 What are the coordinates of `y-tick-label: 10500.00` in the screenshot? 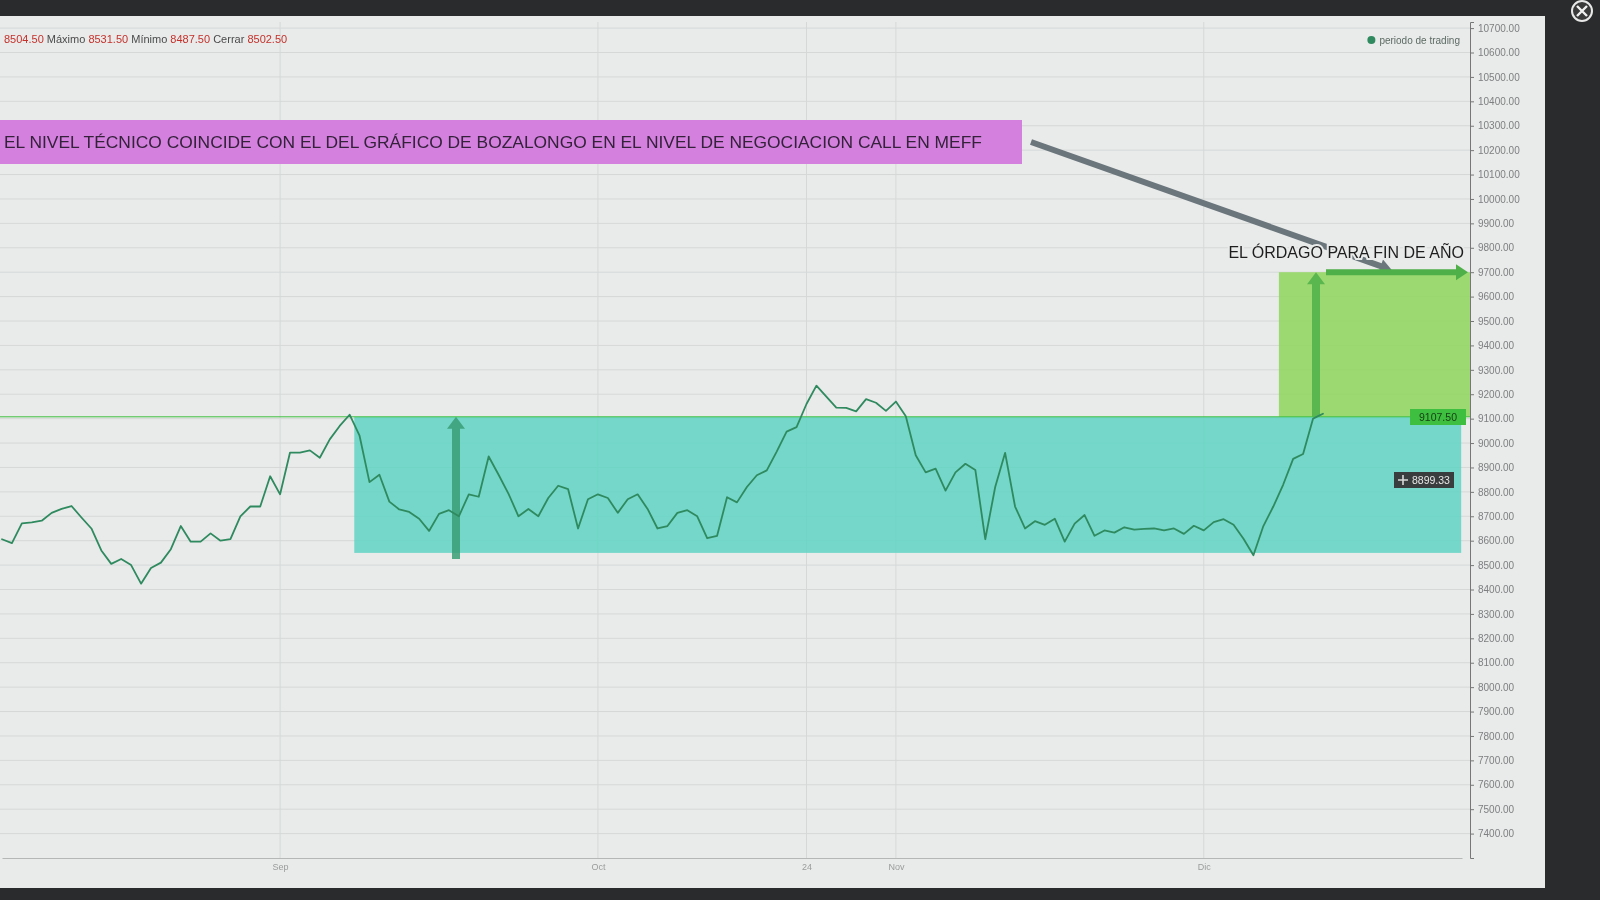 It's located at (1499, 77).